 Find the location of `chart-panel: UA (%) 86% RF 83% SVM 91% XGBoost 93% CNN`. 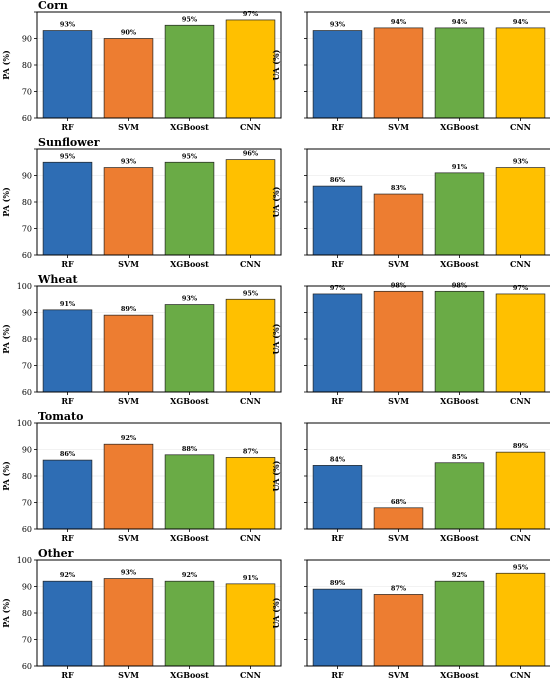

chart-panel: UA (%) 86% RF 83% SVM 91% XGBoost 93% CNN is located at coordinates (410, 208).